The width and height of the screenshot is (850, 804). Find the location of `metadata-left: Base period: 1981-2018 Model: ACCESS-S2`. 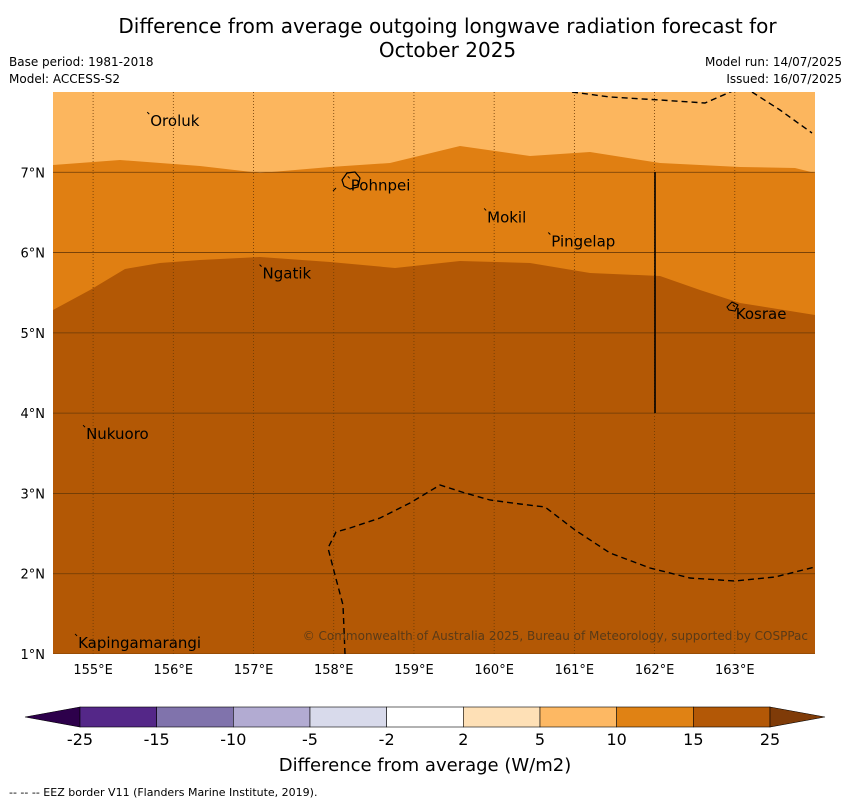

metadata-left: Base period: 1981-2018 Model: ACCESS-S2 is located at coordinates (81, 71).